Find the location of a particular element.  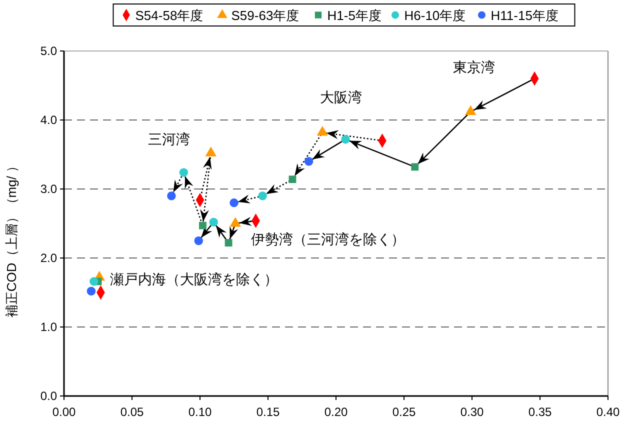

legend-label: S59-63年度 is located at coordinates (265, 15).